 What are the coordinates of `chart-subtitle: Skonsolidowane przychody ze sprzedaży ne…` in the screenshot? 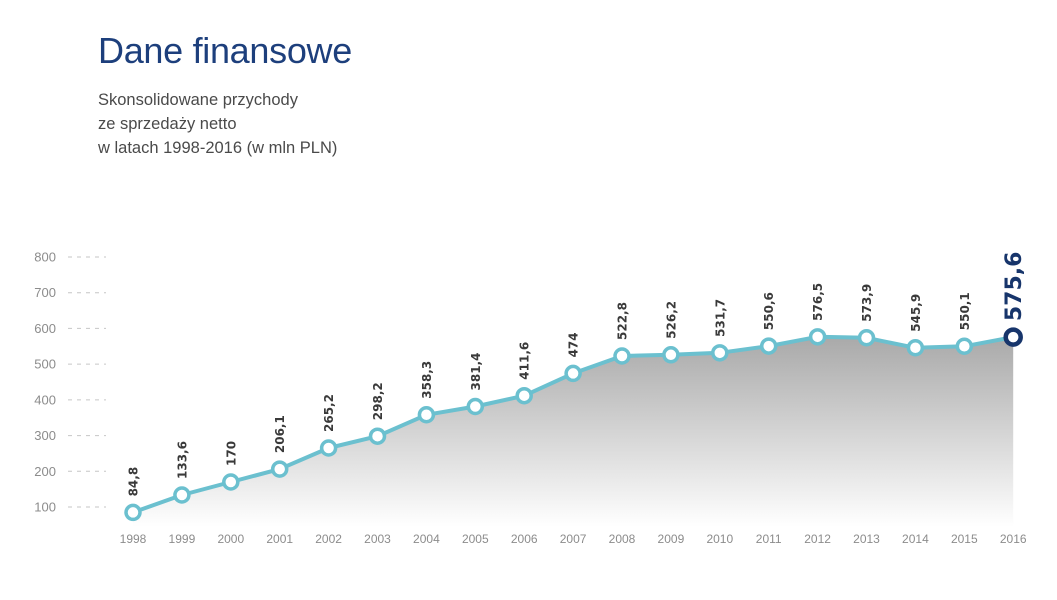 It's located at (217, 124).